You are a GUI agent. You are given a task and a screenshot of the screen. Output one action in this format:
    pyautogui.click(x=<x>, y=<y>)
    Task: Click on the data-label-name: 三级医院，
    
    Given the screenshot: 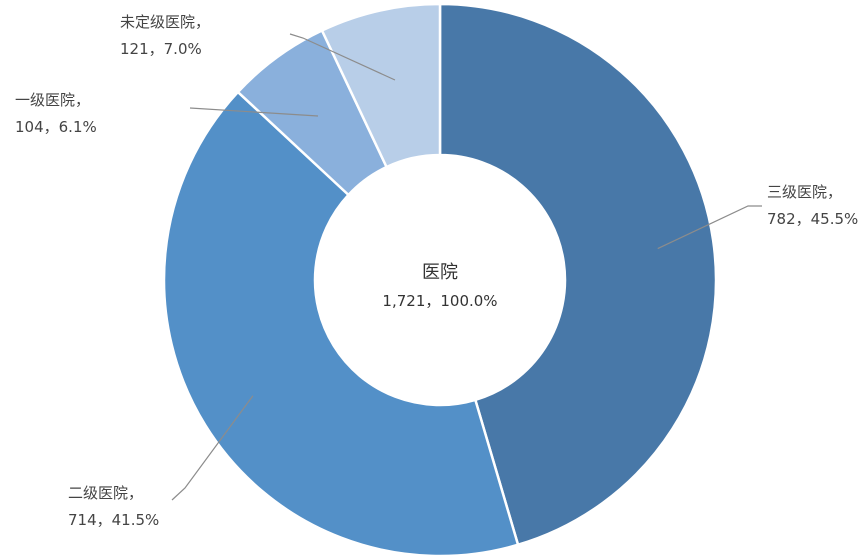 What is the action you would take?
    pyautogui.click(x=804, y=192)
    